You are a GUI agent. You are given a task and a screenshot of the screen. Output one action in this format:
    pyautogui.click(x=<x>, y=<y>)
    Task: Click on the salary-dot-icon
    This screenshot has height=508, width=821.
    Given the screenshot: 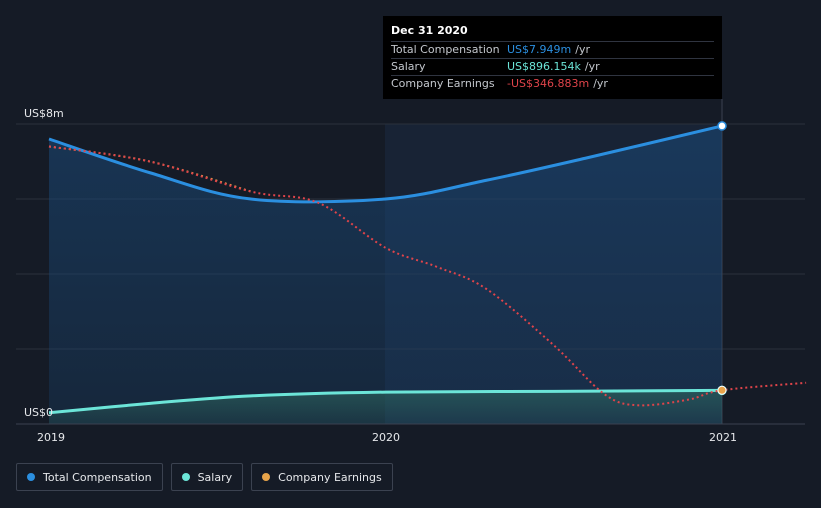 What is the action you would take?
    pyautogui.click(x=185, y=477)
    